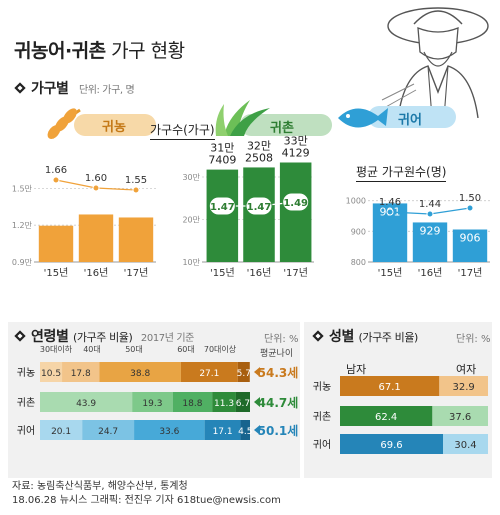  What do you see at coordinates (244, 374) in the screenshot?
I see `age-segment-label: 5.7` at bounding box center [244, 374].